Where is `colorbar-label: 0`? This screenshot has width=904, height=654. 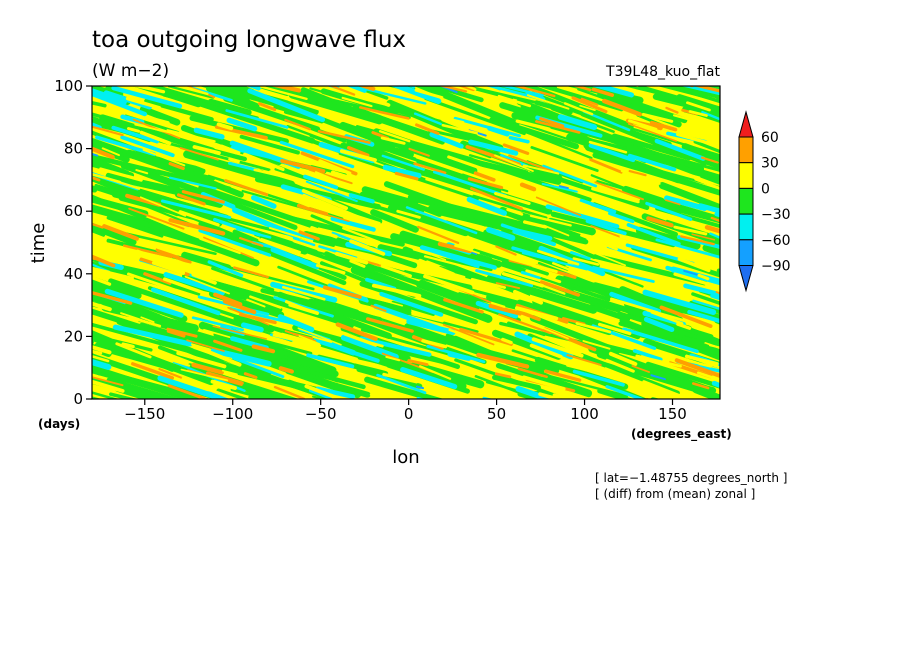
colorbar-label: 0 is located at coordinates (765, 189).